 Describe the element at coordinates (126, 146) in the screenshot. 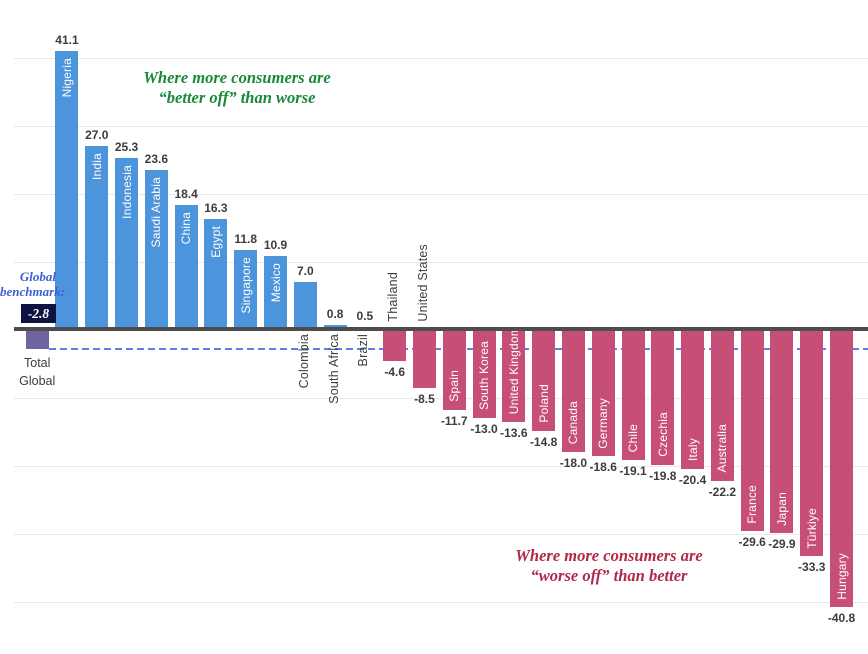

I see `value-label-indonesia: 25.3` at that location.